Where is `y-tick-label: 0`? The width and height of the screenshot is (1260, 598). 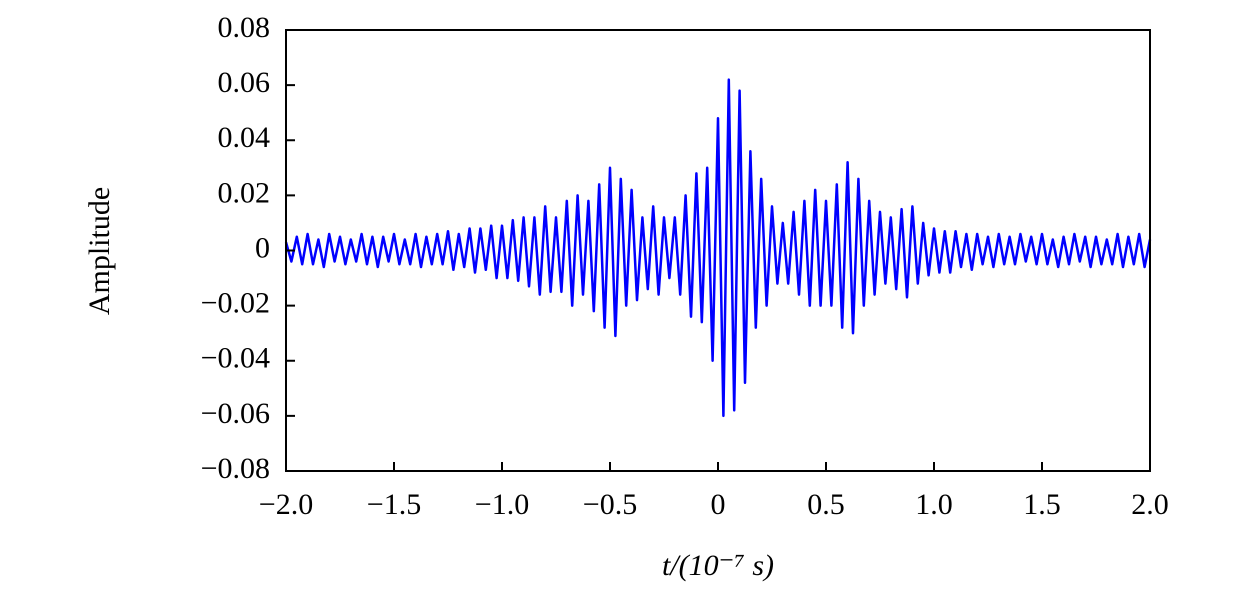 y-tick-label: 0 is located at coordinates (262, 247).